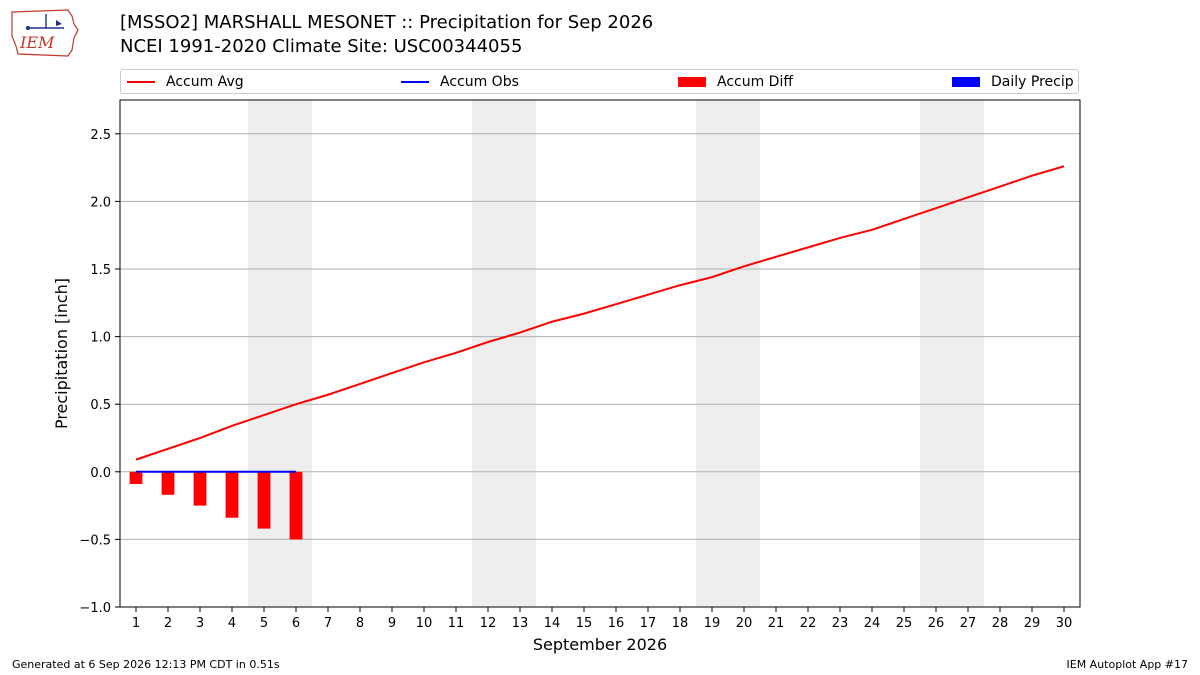  Describe the element at coordinates (100, 338) in the screenshot. I see `y-tick-label: 1.0` at that location.